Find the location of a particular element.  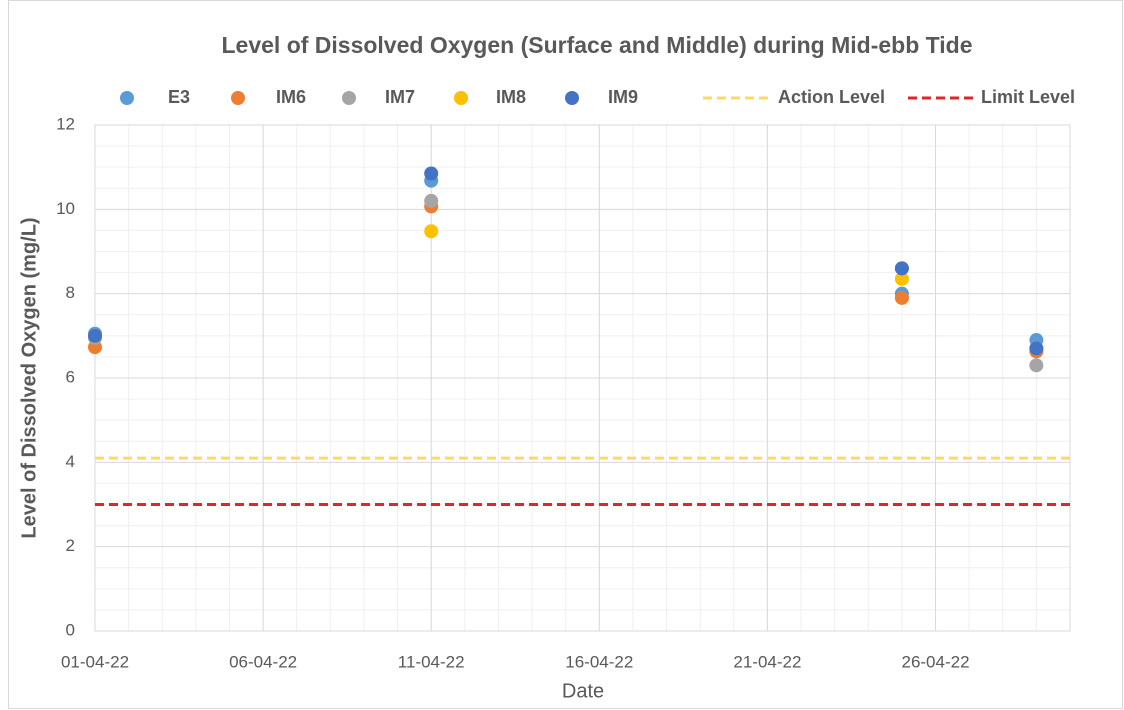

y-axis-label: Level of Dissolved Oxygen (mg/L) is located at coordinates (29, 377).